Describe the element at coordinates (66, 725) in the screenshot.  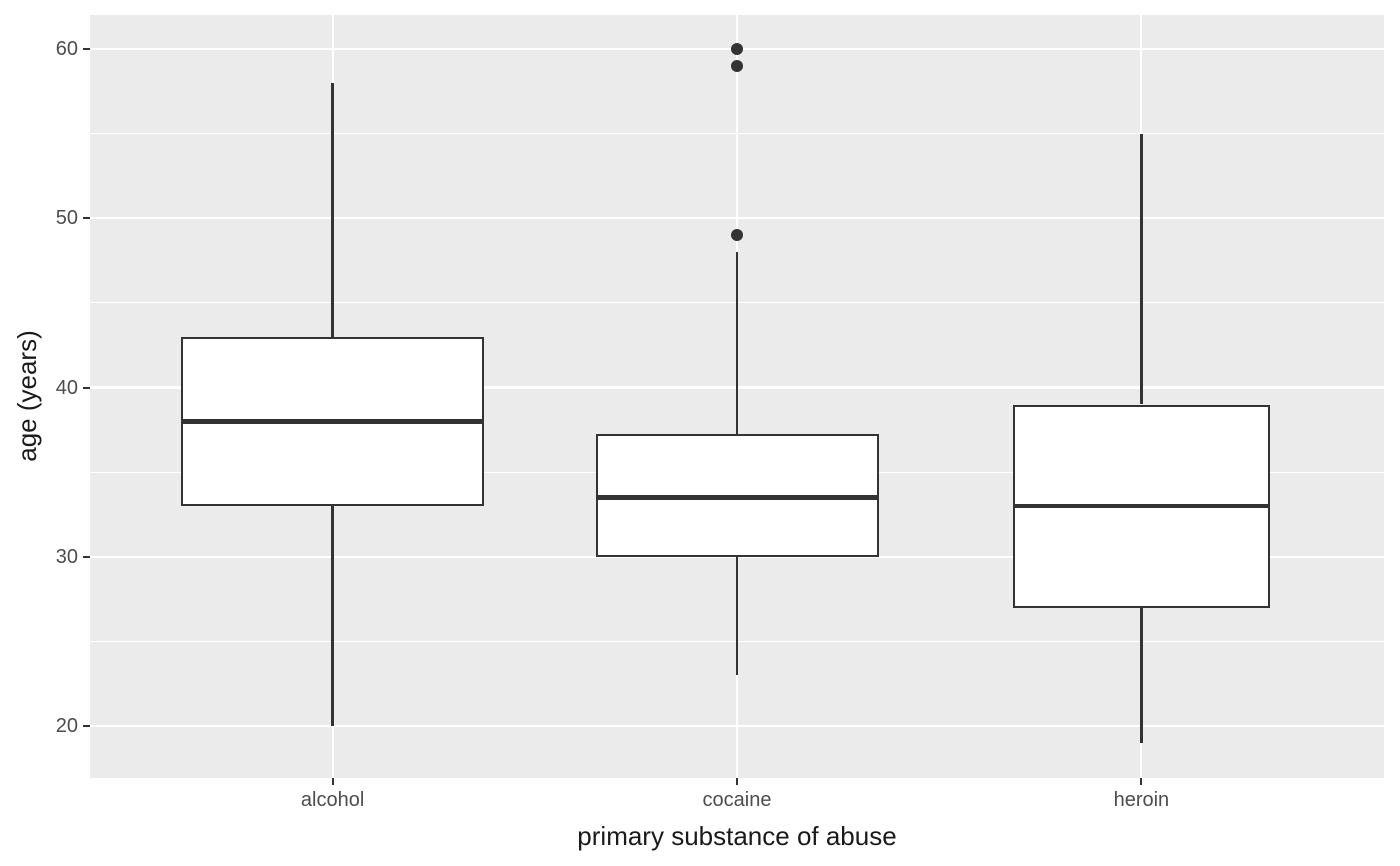
I see `y-tick-label: 20` at that location.